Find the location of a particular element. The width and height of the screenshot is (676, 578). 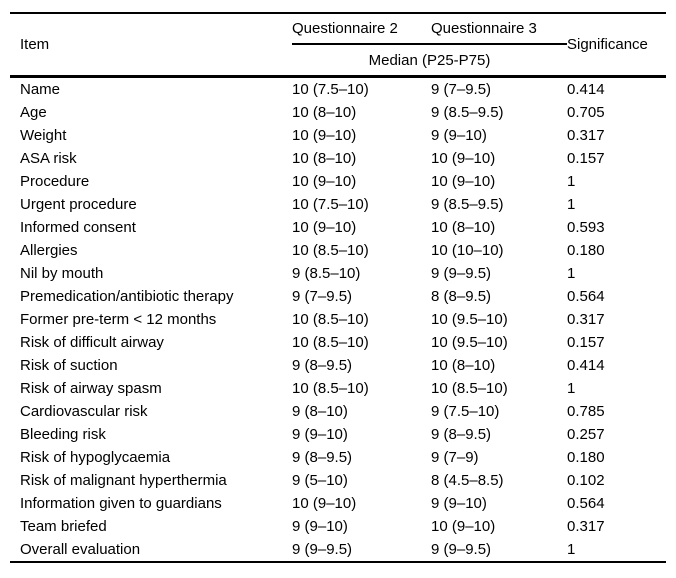

cell-q2: 9 (8.5–10) is located at coordinates (326, 273).